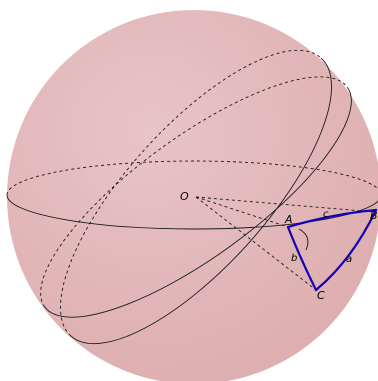 The width and height of the screenshot is (378, 381). Describe the element at coordinates (294, 258) in the screenshot. I see `label-side-b: b` at that location.